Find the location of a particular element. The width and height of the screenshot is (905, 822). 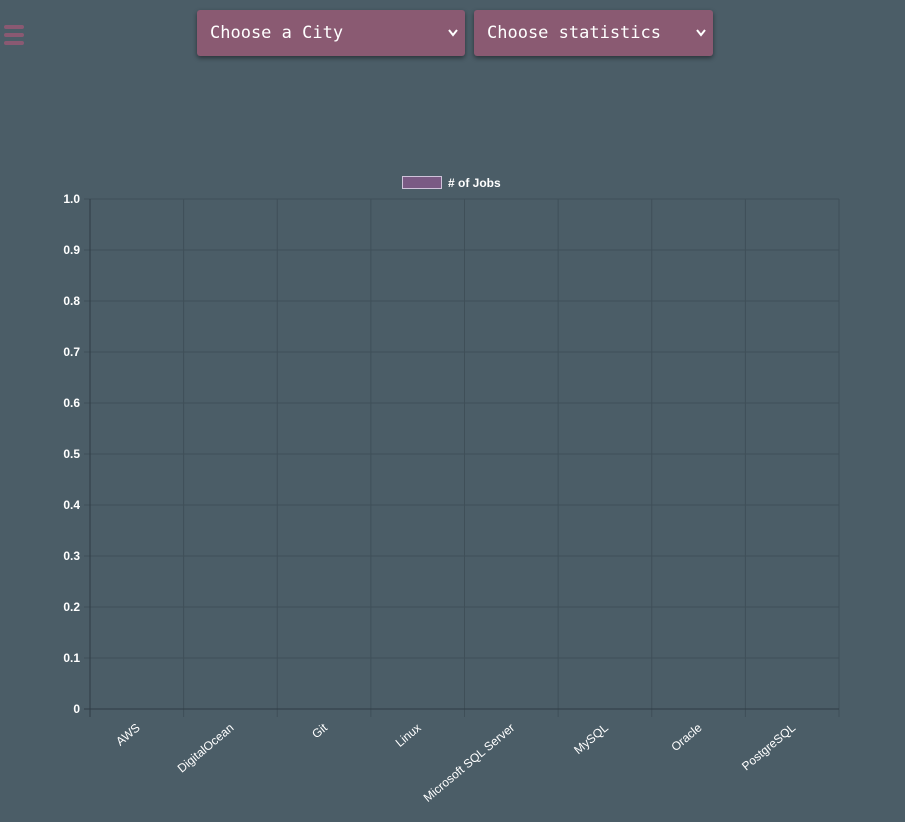

x-tick-label: Oracle is located at coordinates (686, 737).